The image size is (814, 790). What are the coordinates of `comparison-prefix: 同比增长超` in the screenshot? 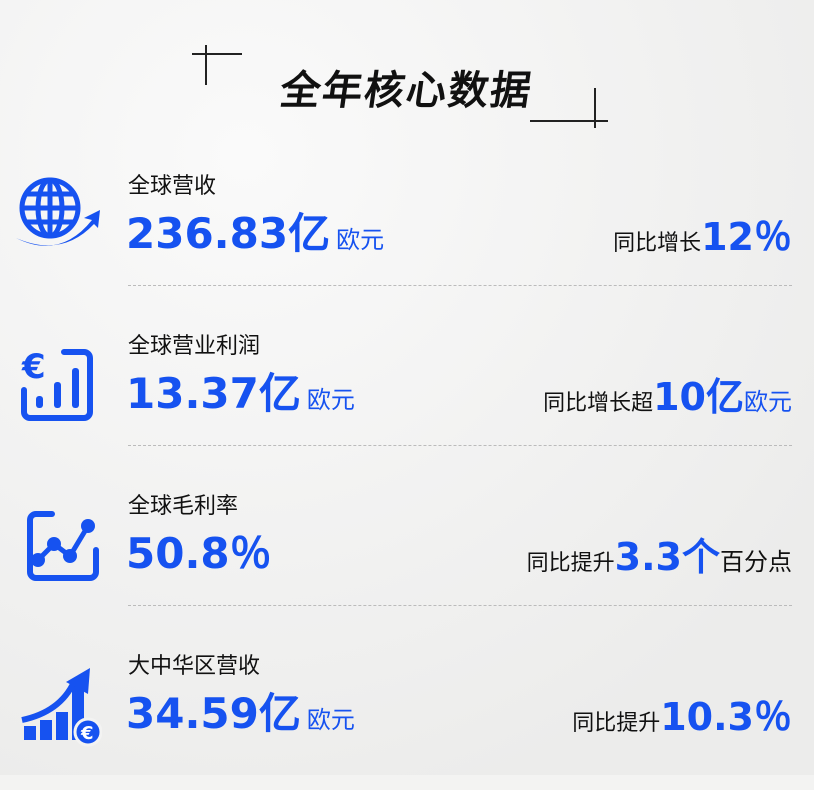 It's located at (598, 403).